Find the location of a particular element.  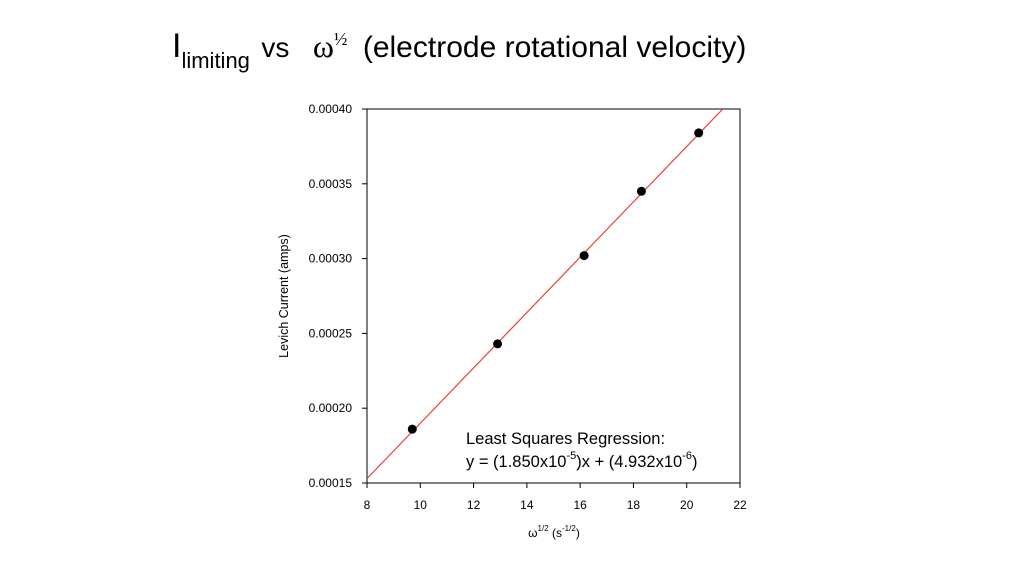

title-main: I is located at coordinates (177, 46).